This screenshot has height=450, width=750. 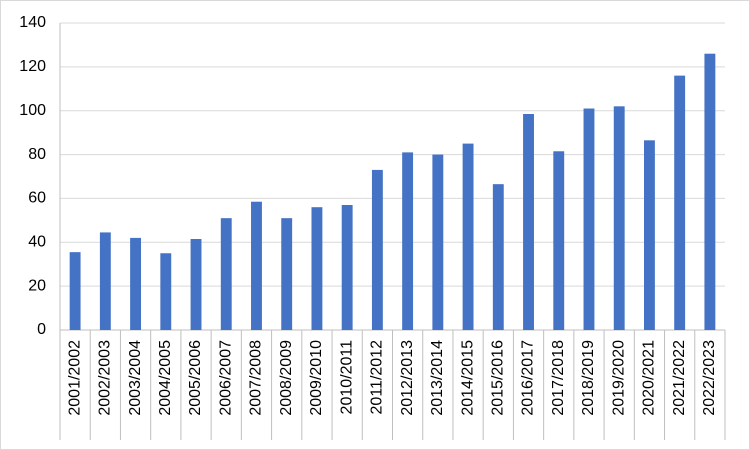 What do you see at coordinates (588, 378) in the screenshot?
I see `x-tick-label: 2018/2019` at bounding box center [588, 378].